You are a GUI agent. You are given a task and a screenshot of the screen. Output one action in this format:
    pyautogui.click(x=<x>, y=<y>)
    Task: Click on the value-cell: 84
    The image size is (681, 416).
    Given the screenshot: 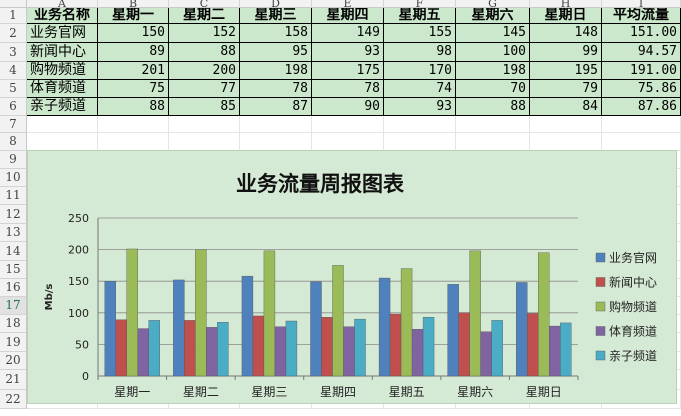 What is the action you would take?
    pyautogui.click(x=566, y=107)
    